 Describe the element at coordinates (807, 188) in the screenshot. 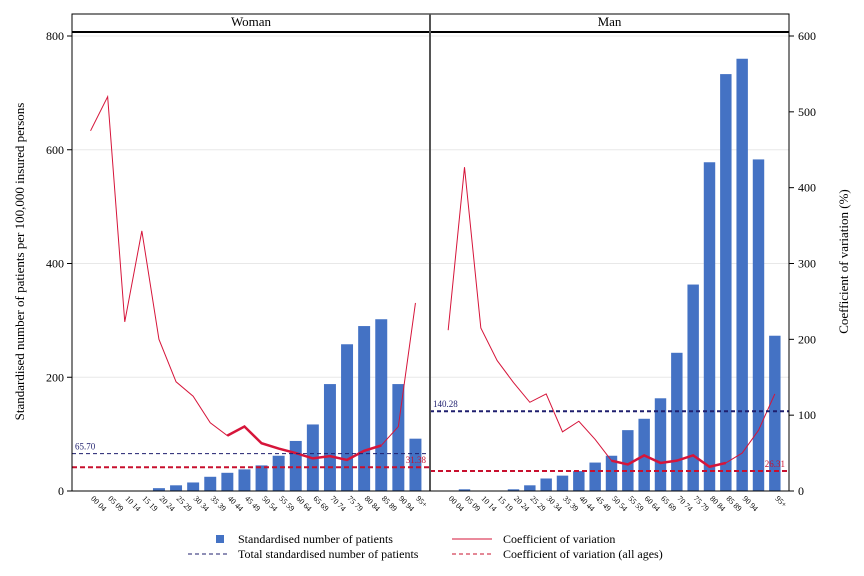

I see `y-tick-label-right: 400` at that location.